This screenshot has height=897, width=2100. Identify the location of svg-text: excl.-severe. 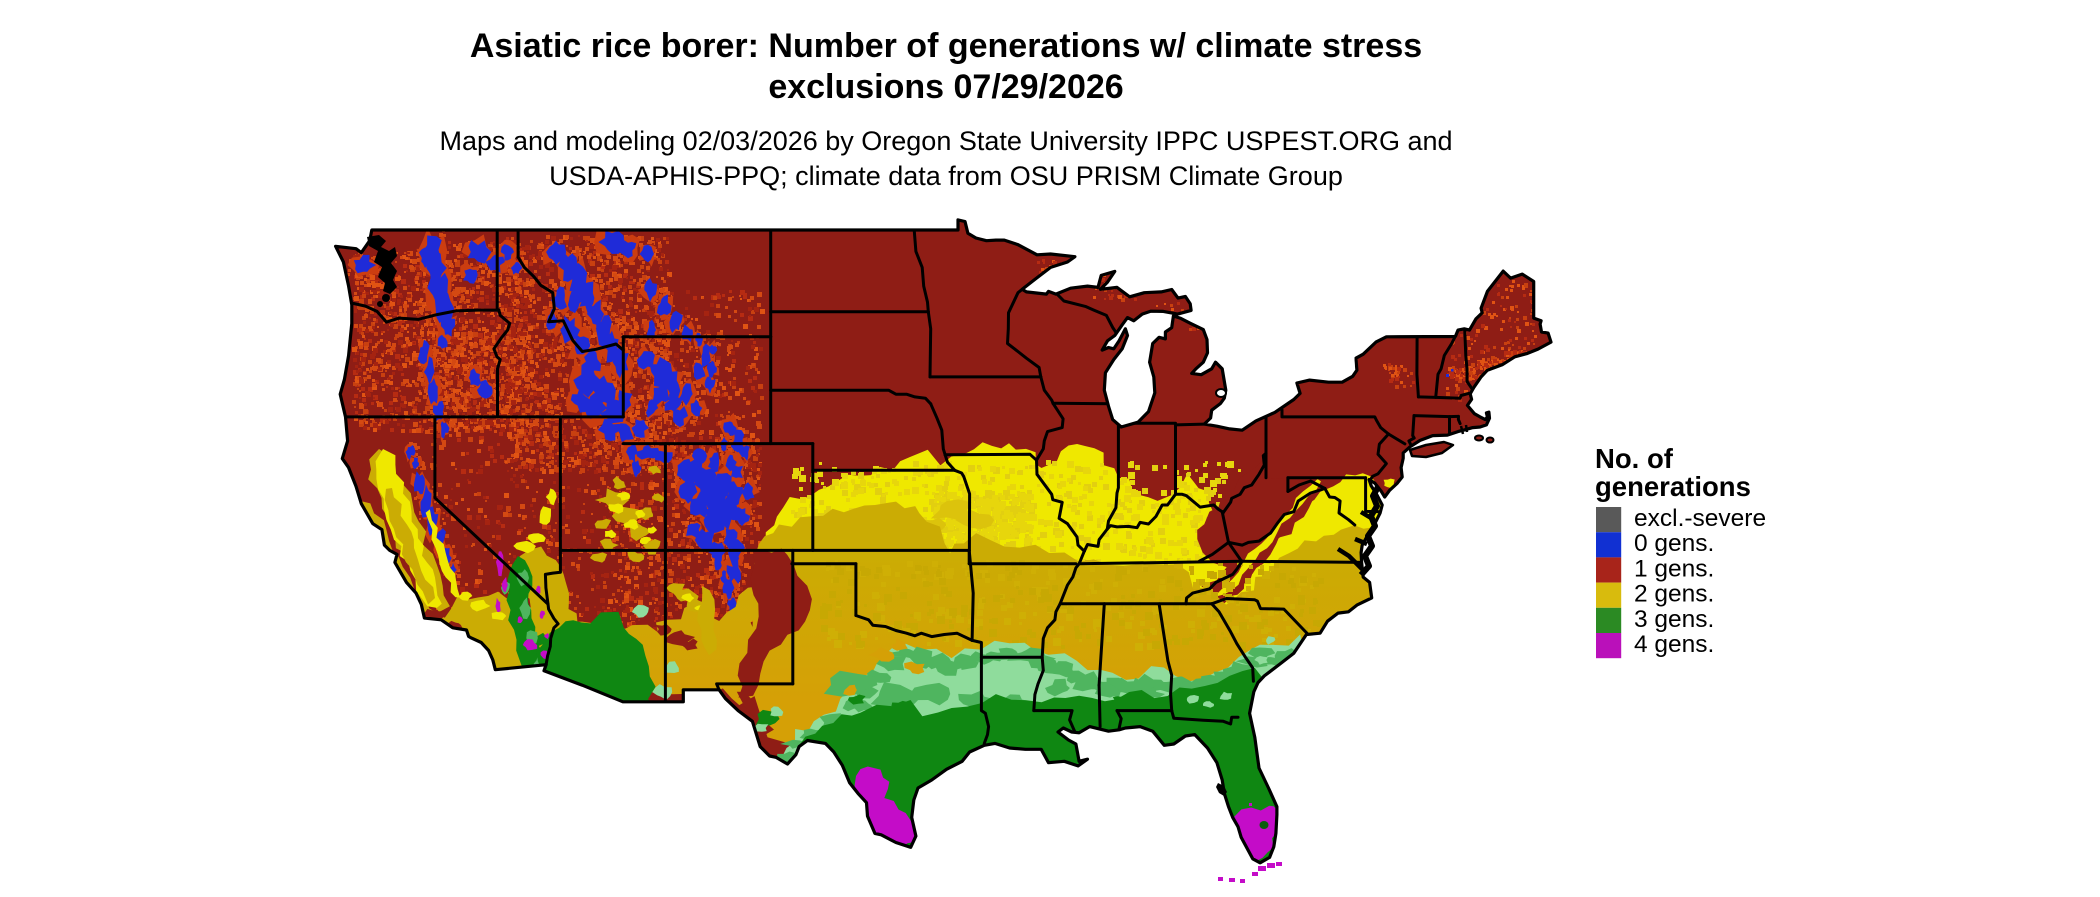
(1700, 518).